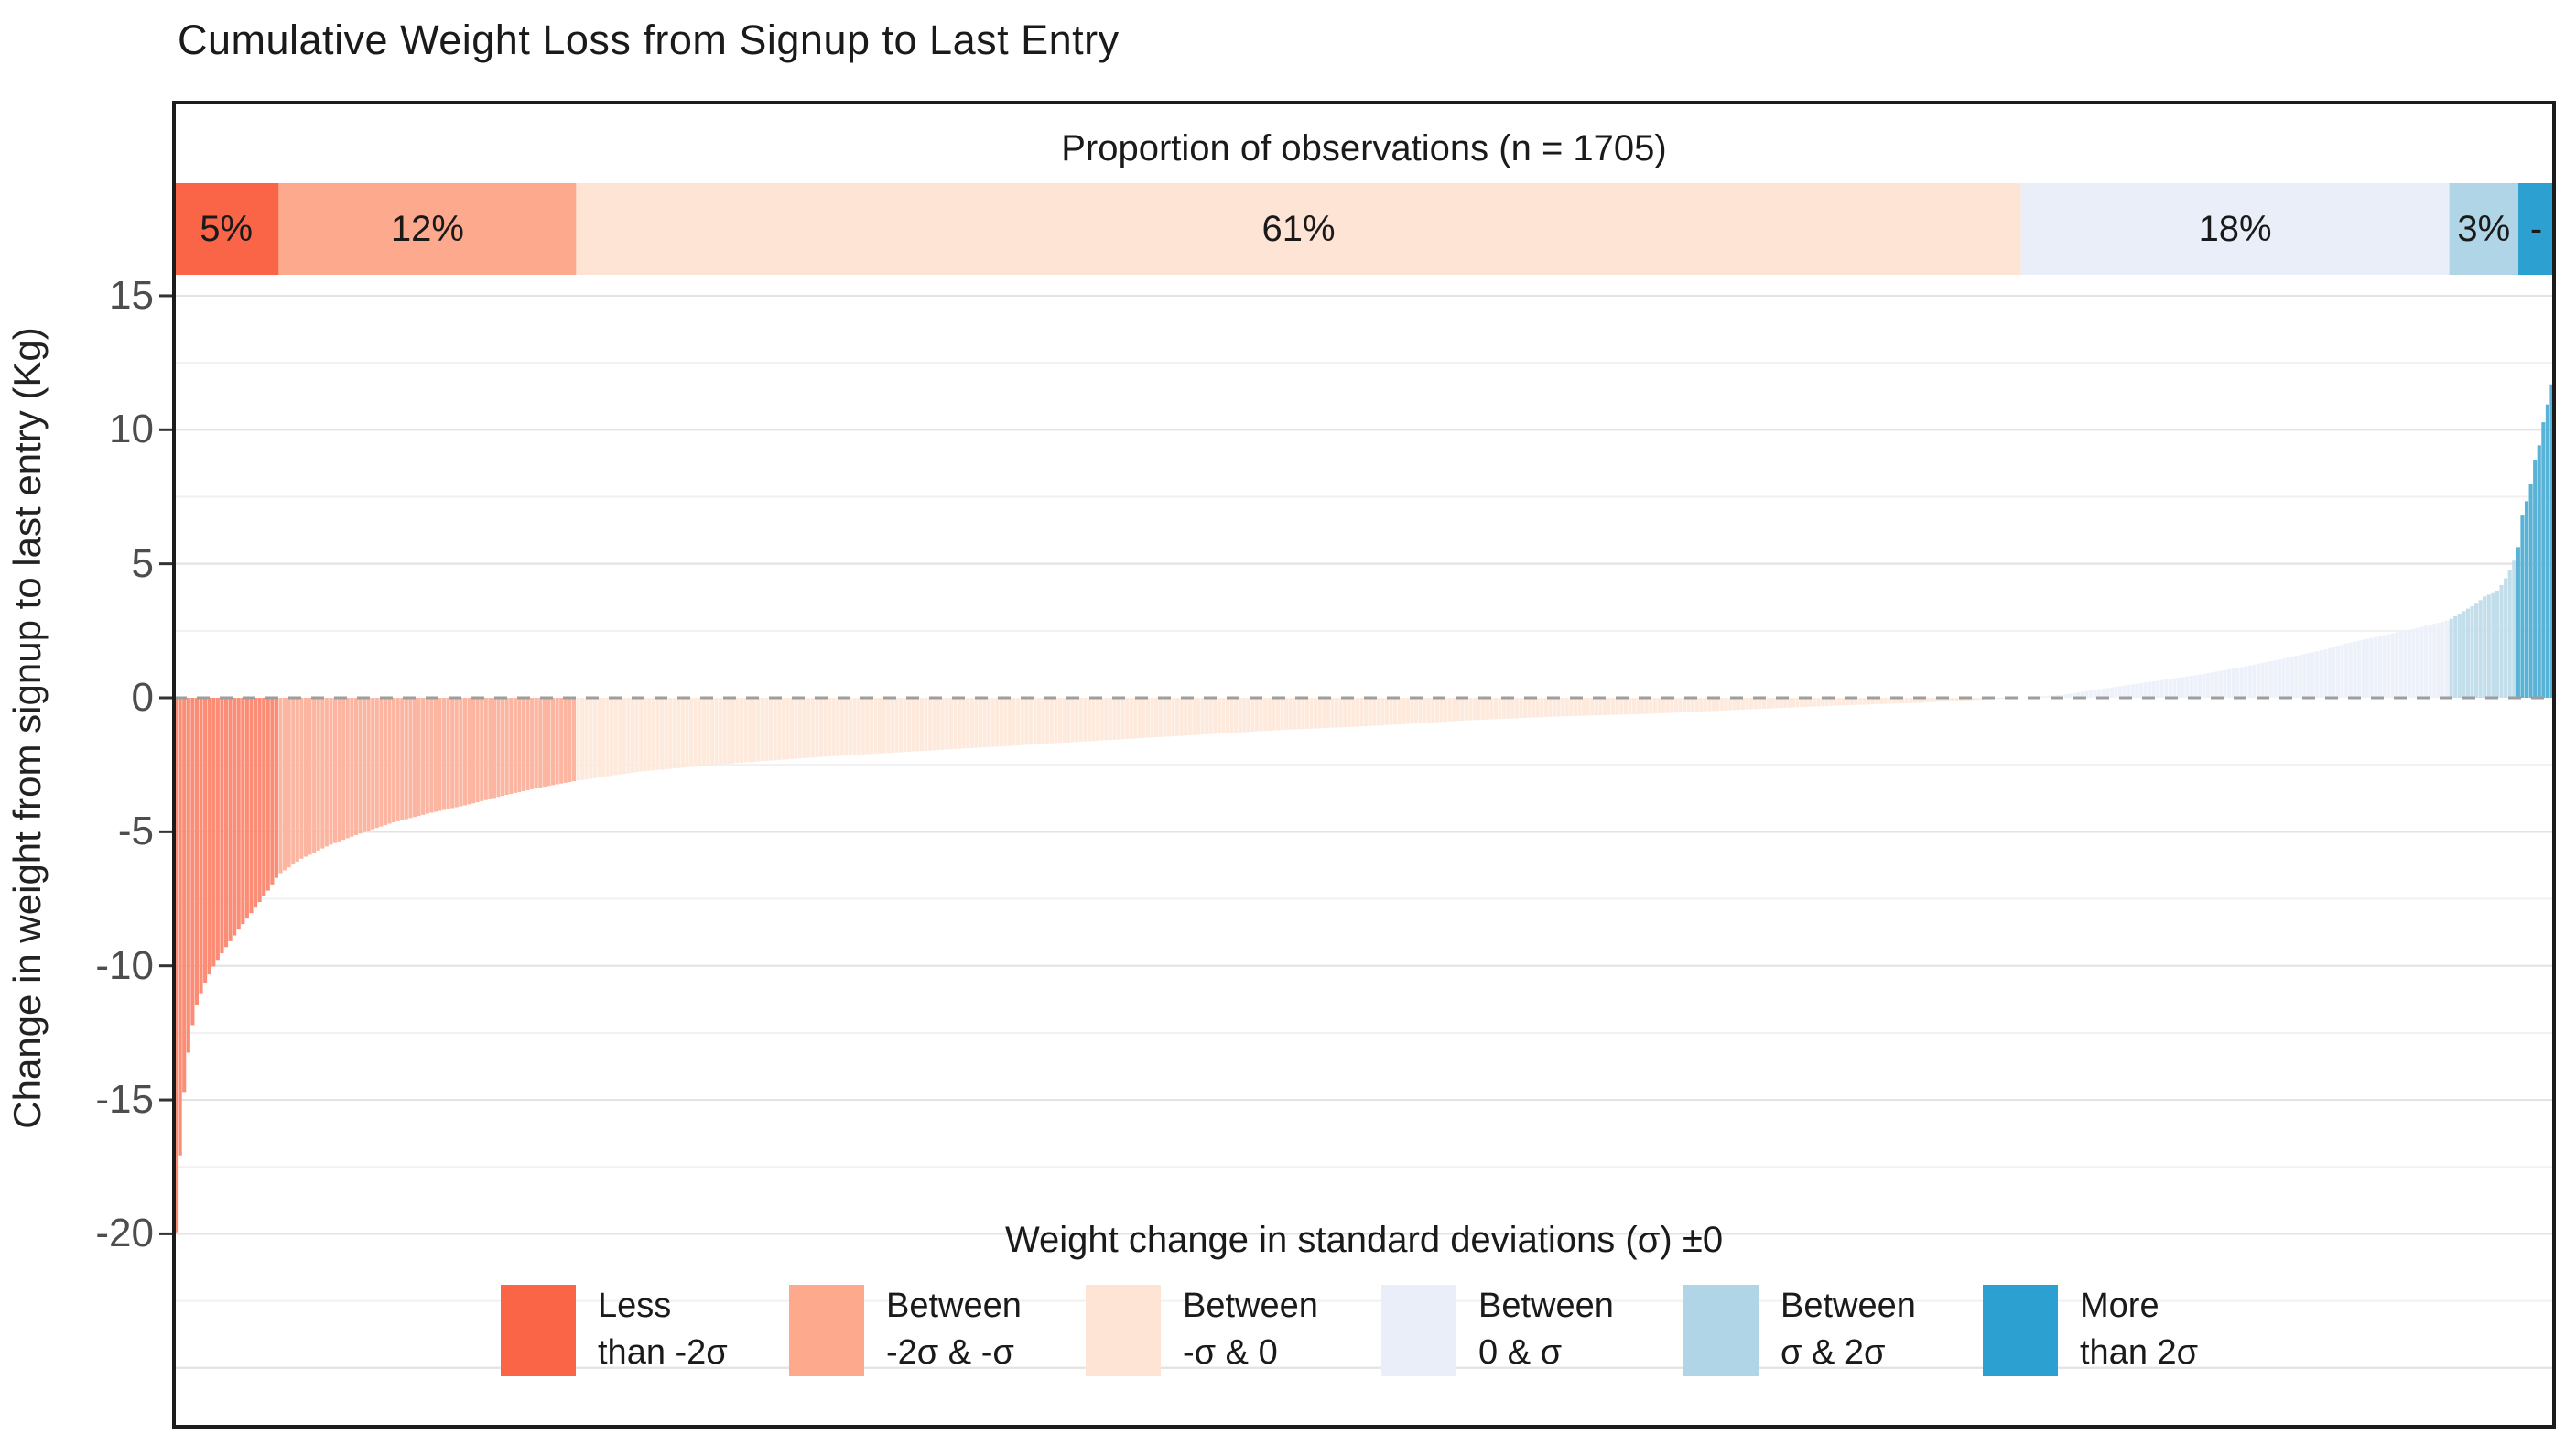 The image size is (2576, 1456). Describe the element at coordinates (1251, 1306) in the screenshot. I see `legend-label-line: Between` at that location.